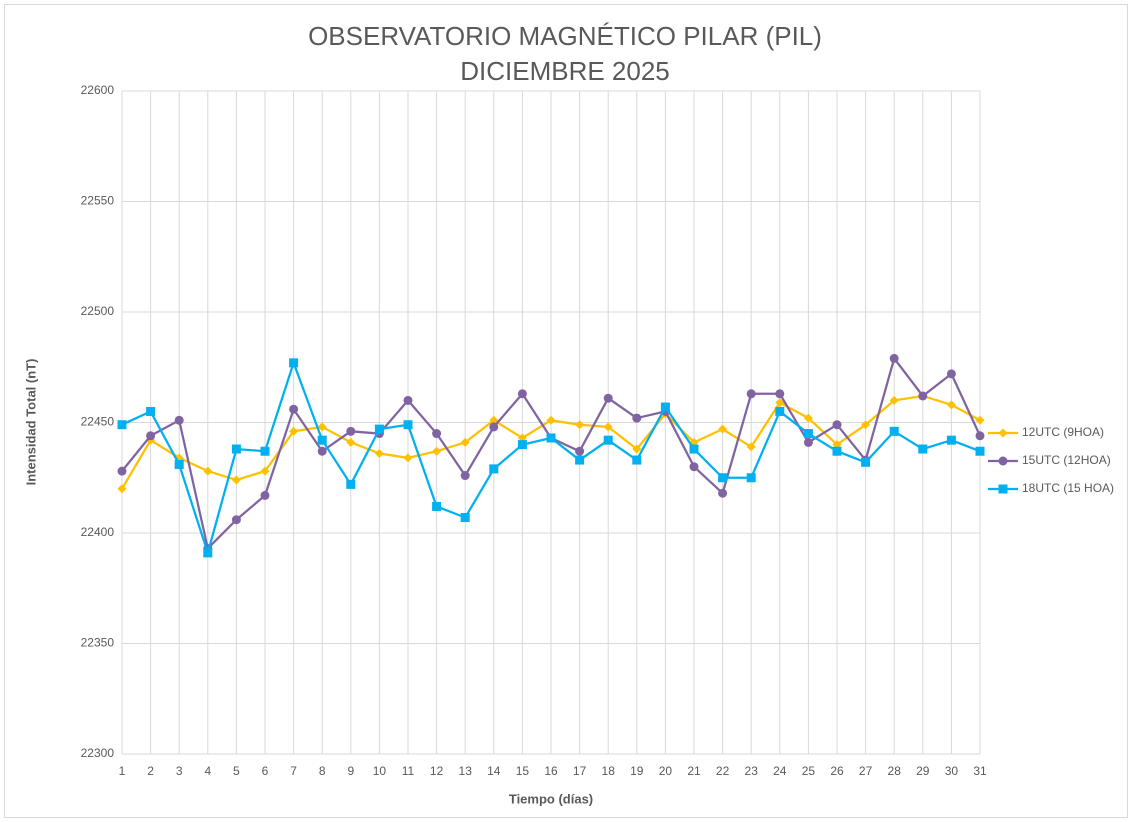 Image resolution: width=1132 pixels, height=822 pixels. I want to click on y-tick-label: 22500, so click(98, 311).